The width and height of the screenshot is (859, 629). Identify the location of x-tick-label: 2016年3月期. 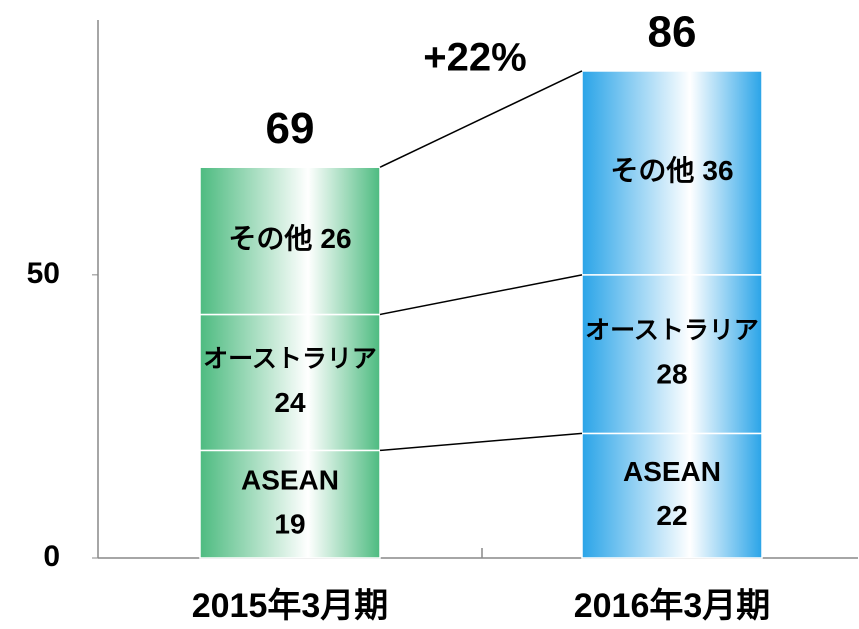
(672, 606).